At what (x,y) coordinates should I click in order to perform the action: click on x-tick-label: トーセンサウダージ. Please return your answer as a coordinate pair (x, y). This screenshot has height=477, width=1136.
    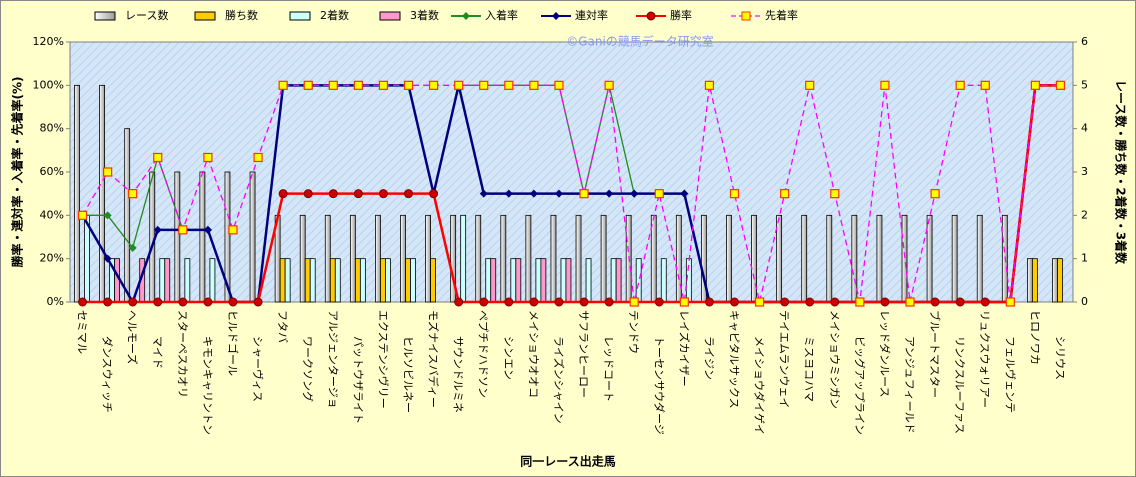
    Looking at the image, I should click on (659, 385).